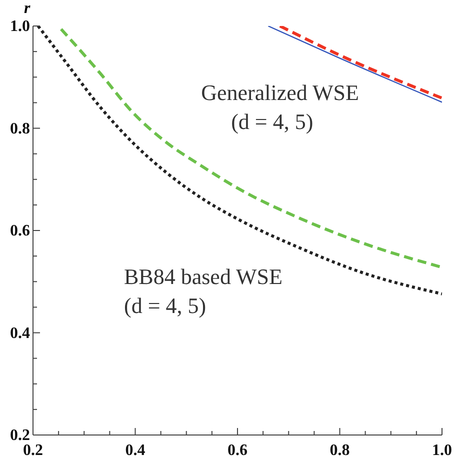 This screenshot has height=472, width=456. I want to click on x-tick-label: 0.4, so click(135, 450).